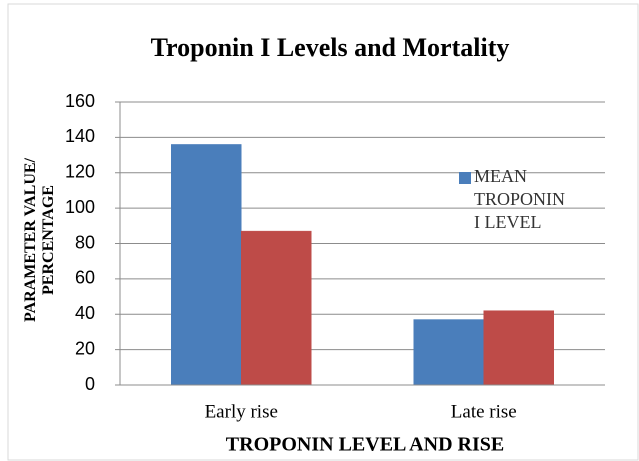  What do you see at coordinates (365, 445) in the screenshot?
I see `x-axis-title: TROPONIN LEVEL AND RISE` at bounding box center [365, 445].